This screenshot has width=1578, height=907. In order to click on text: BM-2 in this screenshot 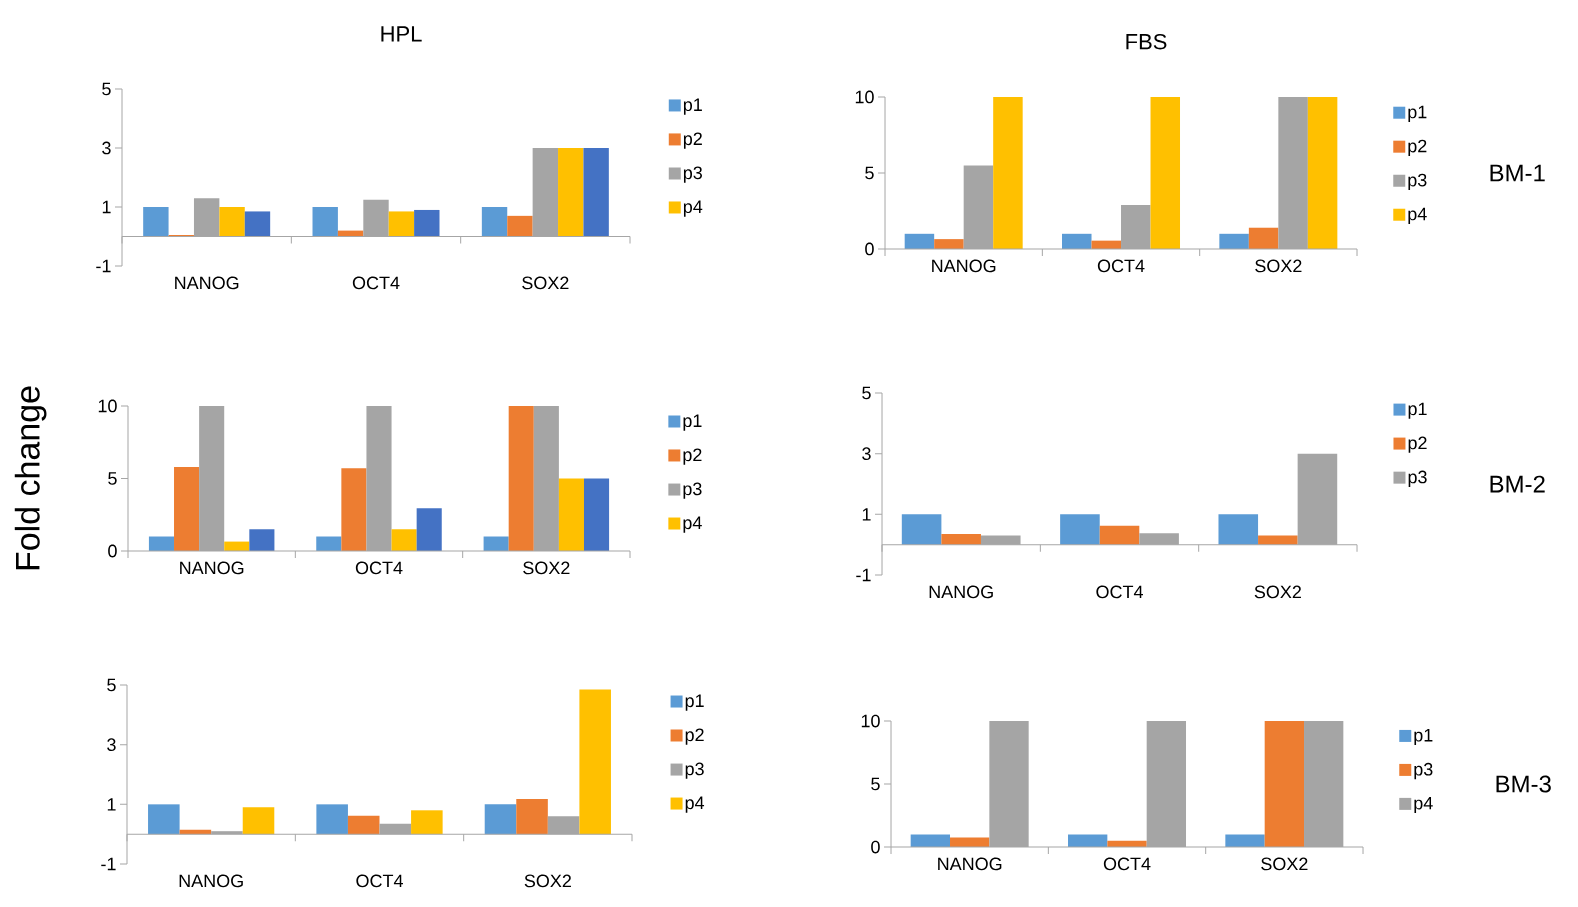, I will do `click(1517, 484)`.